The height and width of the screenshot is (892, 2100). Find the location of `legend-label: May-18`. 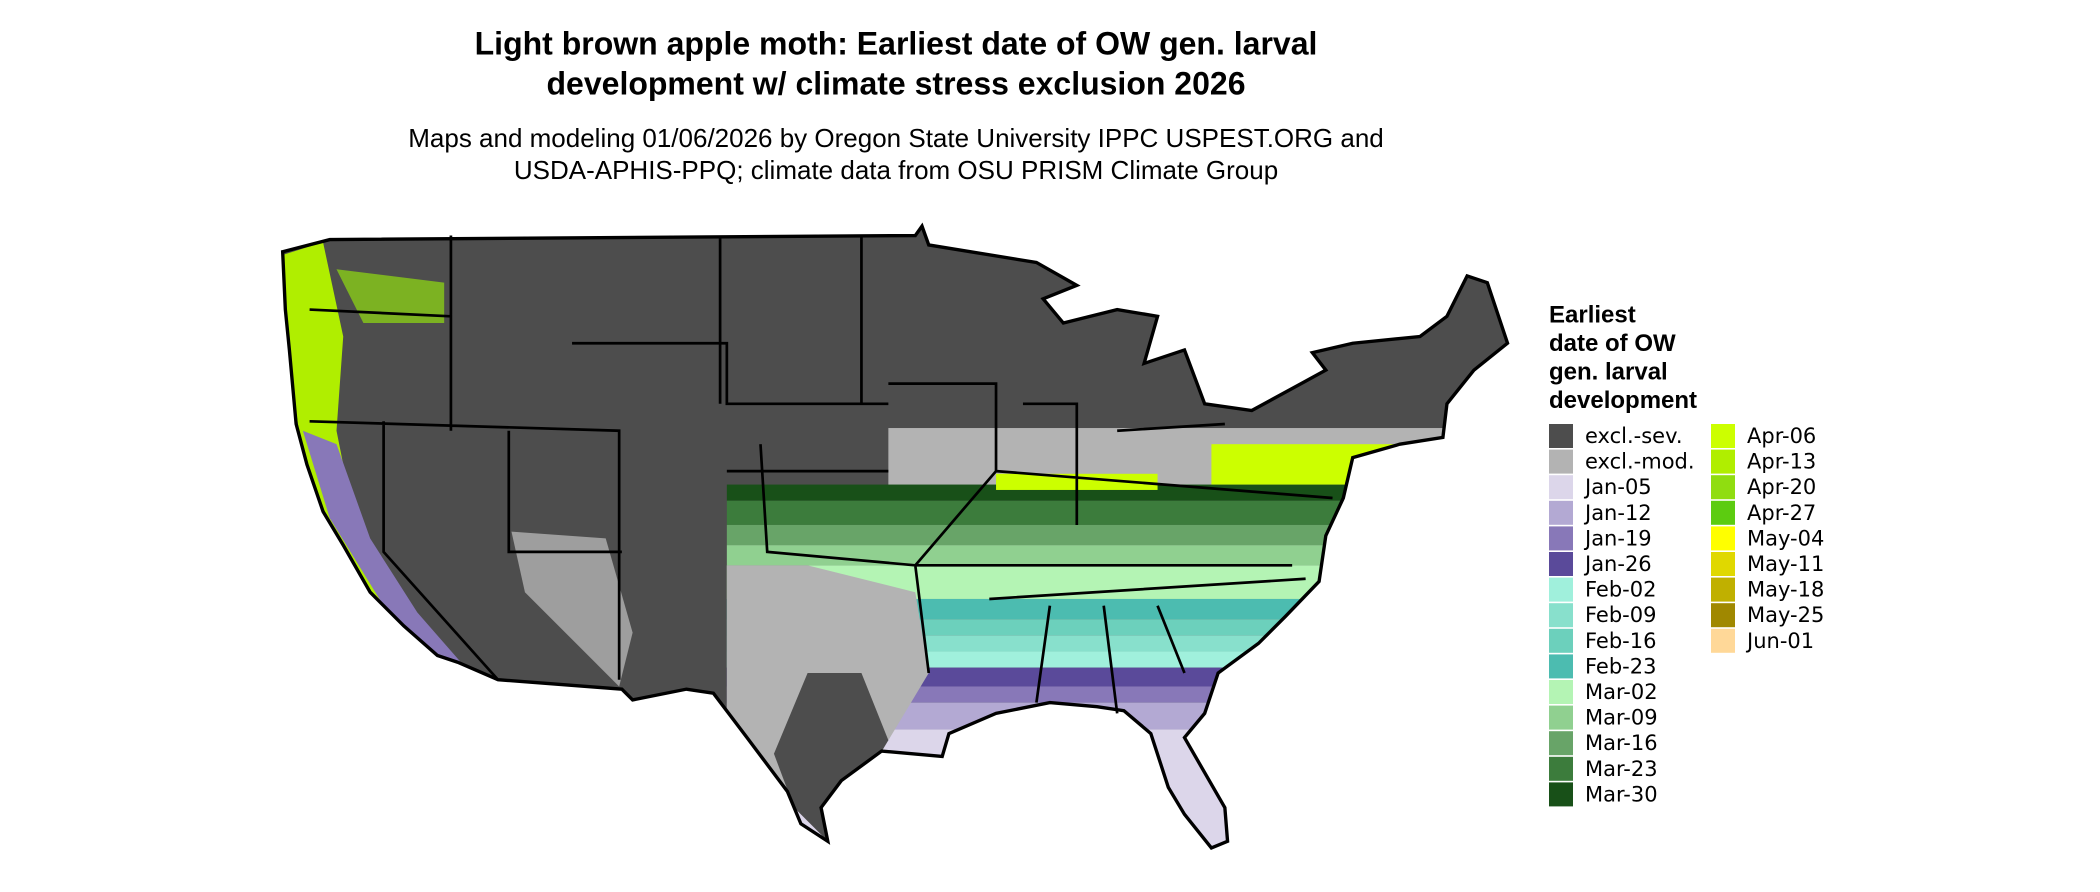

legend-label: May-18 is located at coordinates (1785, 590).